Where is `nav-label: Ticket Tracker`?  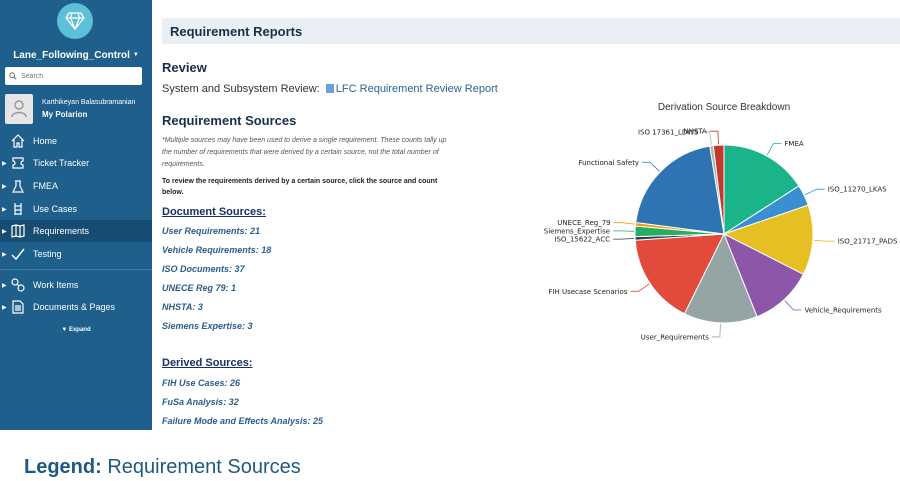
nav-label: Ticket Tracker is located at coordinates (61, 163).